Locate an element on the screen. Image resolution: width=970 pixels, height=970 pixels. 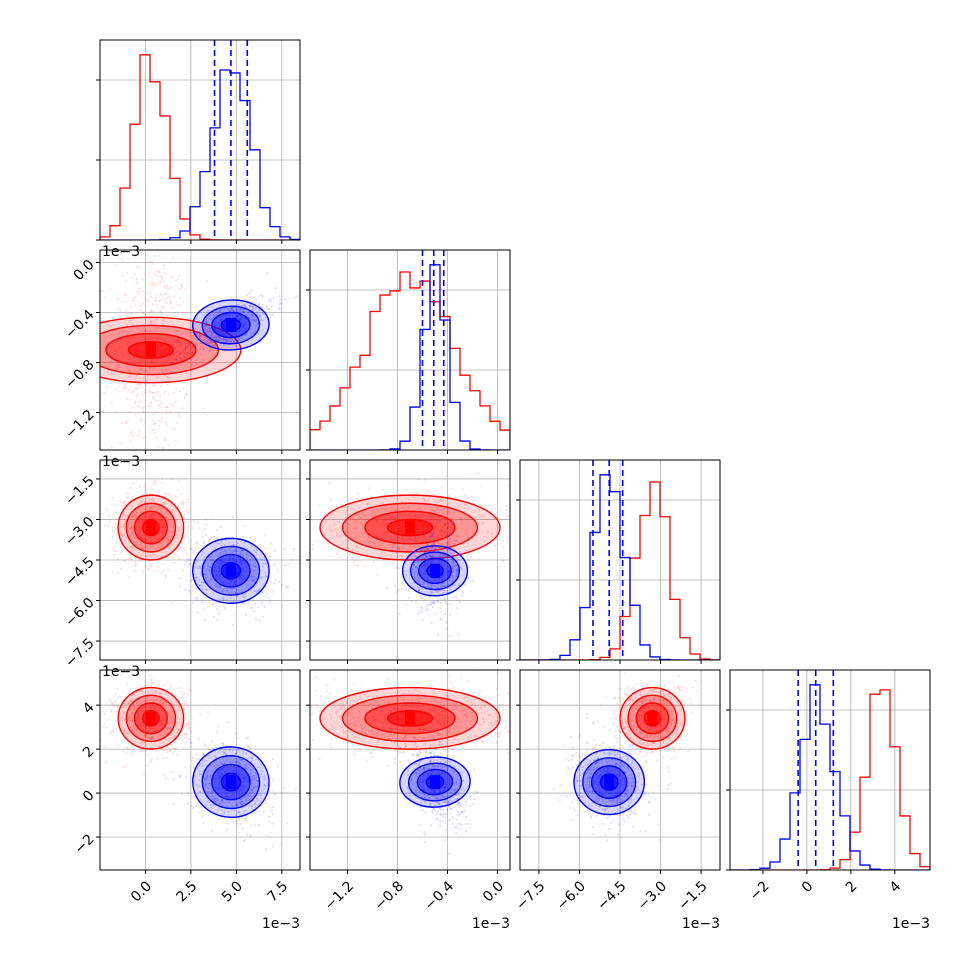
scatter-p0-p2-y-offset-label: 1e−3 is located at coordinates (121, 462).